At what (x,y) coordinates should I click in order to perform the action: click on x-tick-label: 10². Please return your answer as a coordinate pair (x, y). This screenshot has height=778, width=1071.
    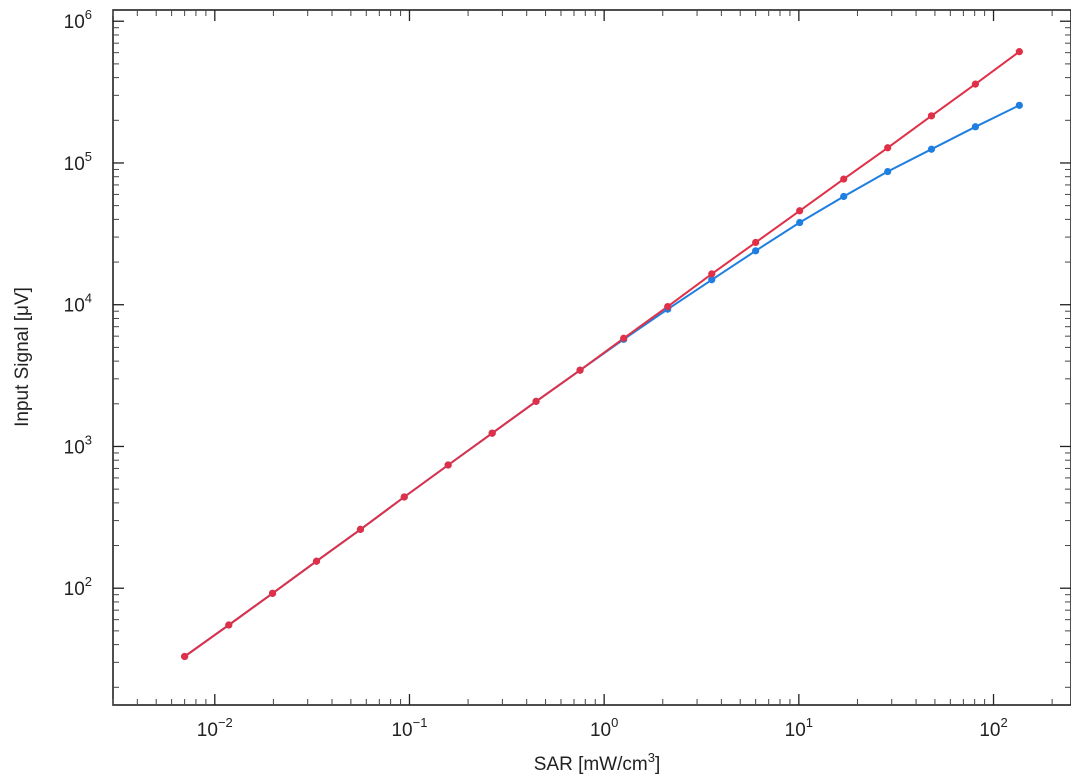
    Looking at the image, I should click on (993, 728).